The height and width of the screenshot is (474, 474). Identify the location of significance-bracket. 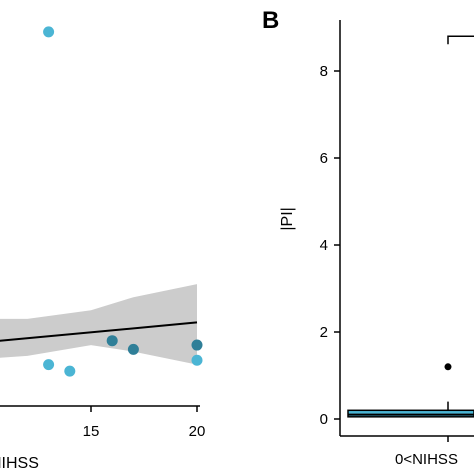
(460, 40).